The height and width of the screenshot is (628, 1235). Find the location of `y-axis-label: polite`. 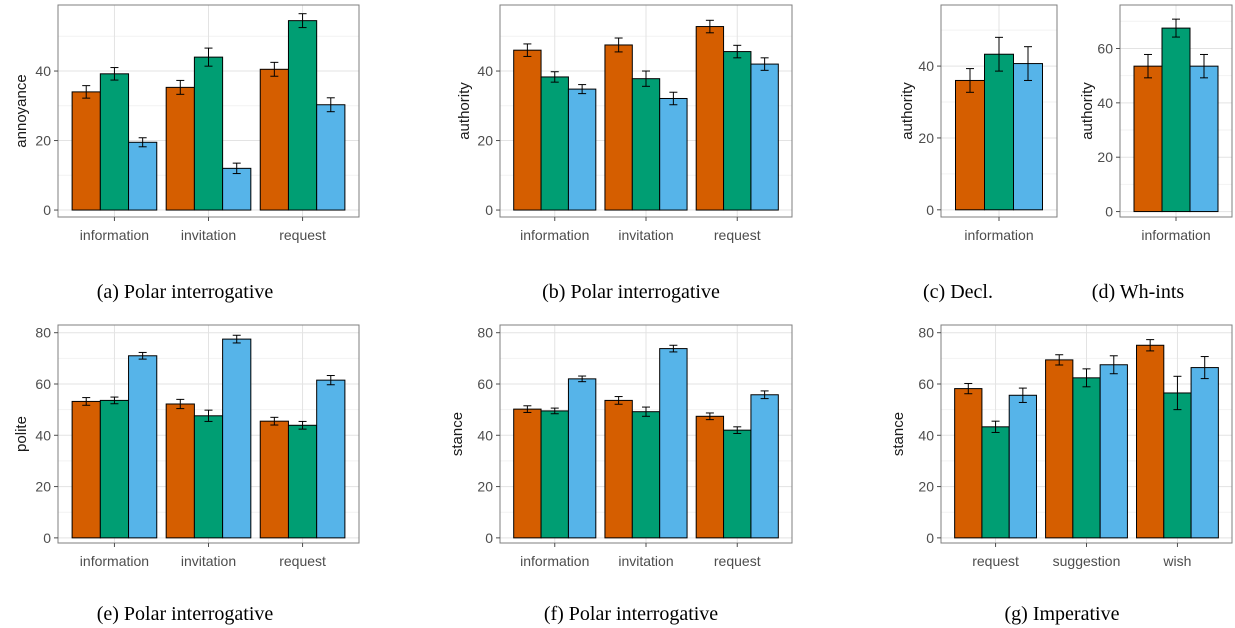

y-axis-label: polite is located at coordinates (21, 434).